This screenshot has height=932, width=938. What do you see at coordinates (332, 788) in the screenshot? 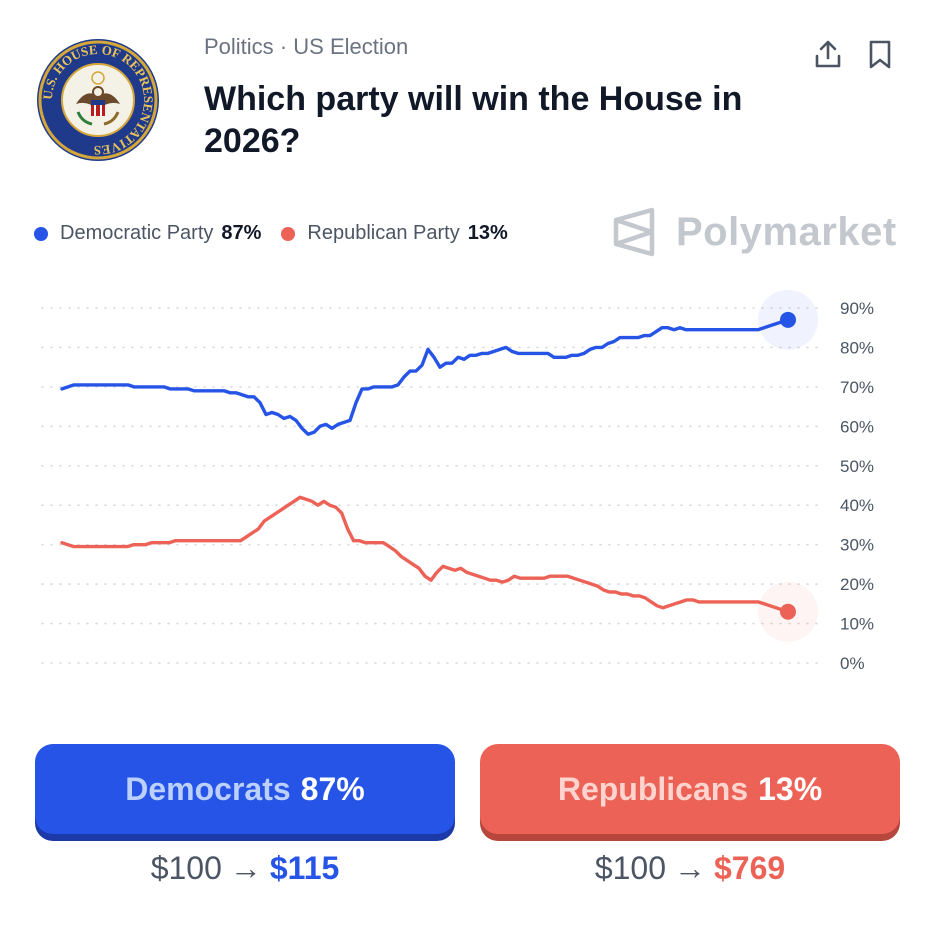
I see `buy-democrats-pct: 87%` at bounding box center [332, 788].